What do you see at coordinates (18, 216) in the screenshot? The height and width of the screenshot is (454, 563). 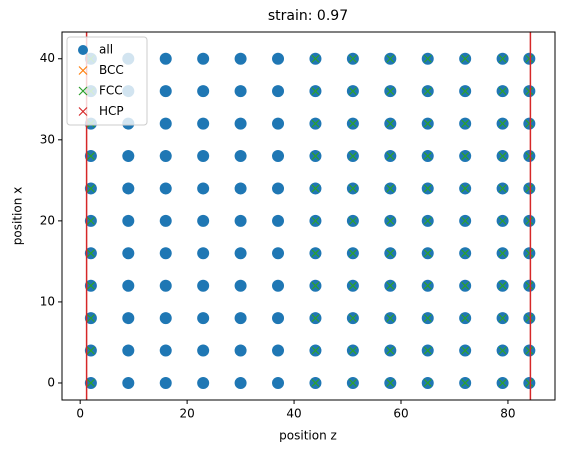 I see `y-axis-label: position x` at bounding box center [18, 216].